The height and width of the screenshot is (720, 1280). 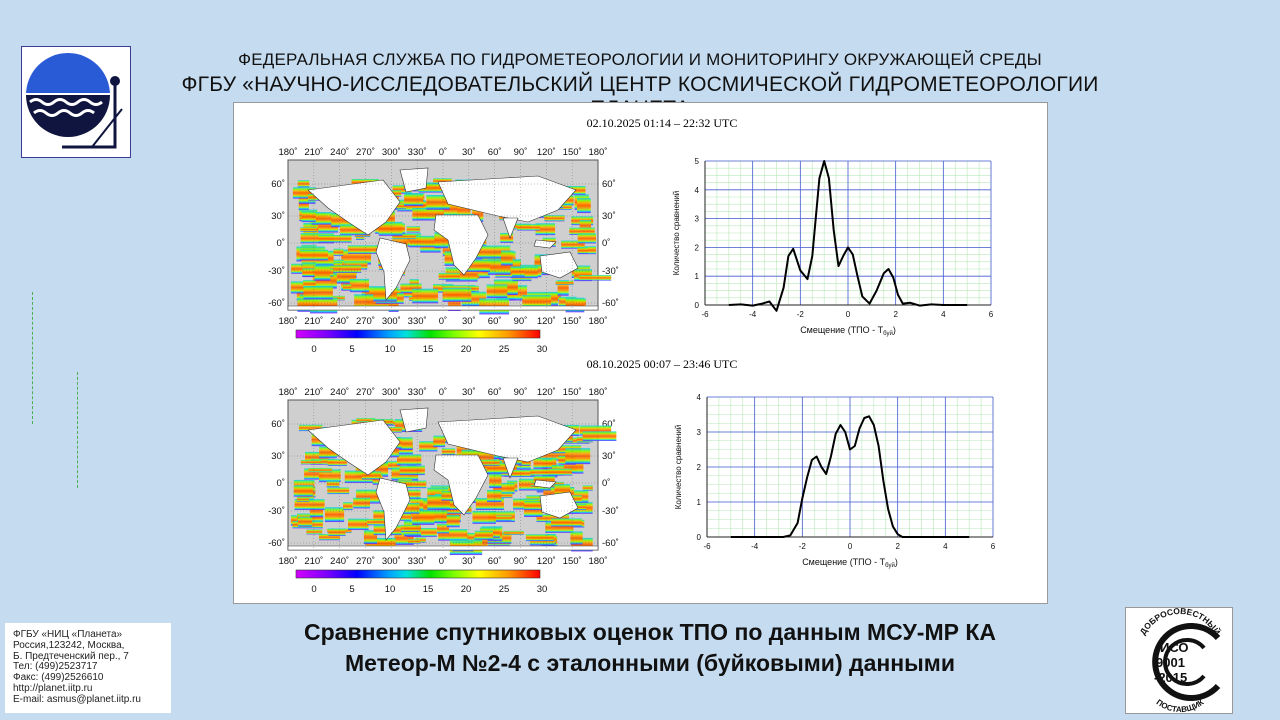 I want to click on x-tick-label: 2, so click(x=897, y=546).